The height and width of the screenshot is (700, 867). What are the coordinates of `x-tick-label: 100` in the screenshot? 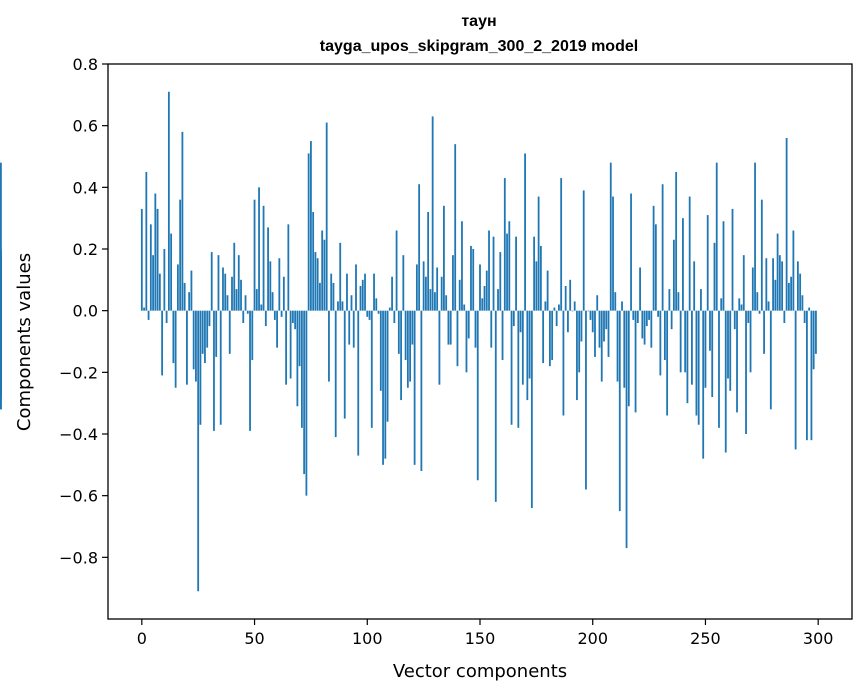 It's located at (367, 638).